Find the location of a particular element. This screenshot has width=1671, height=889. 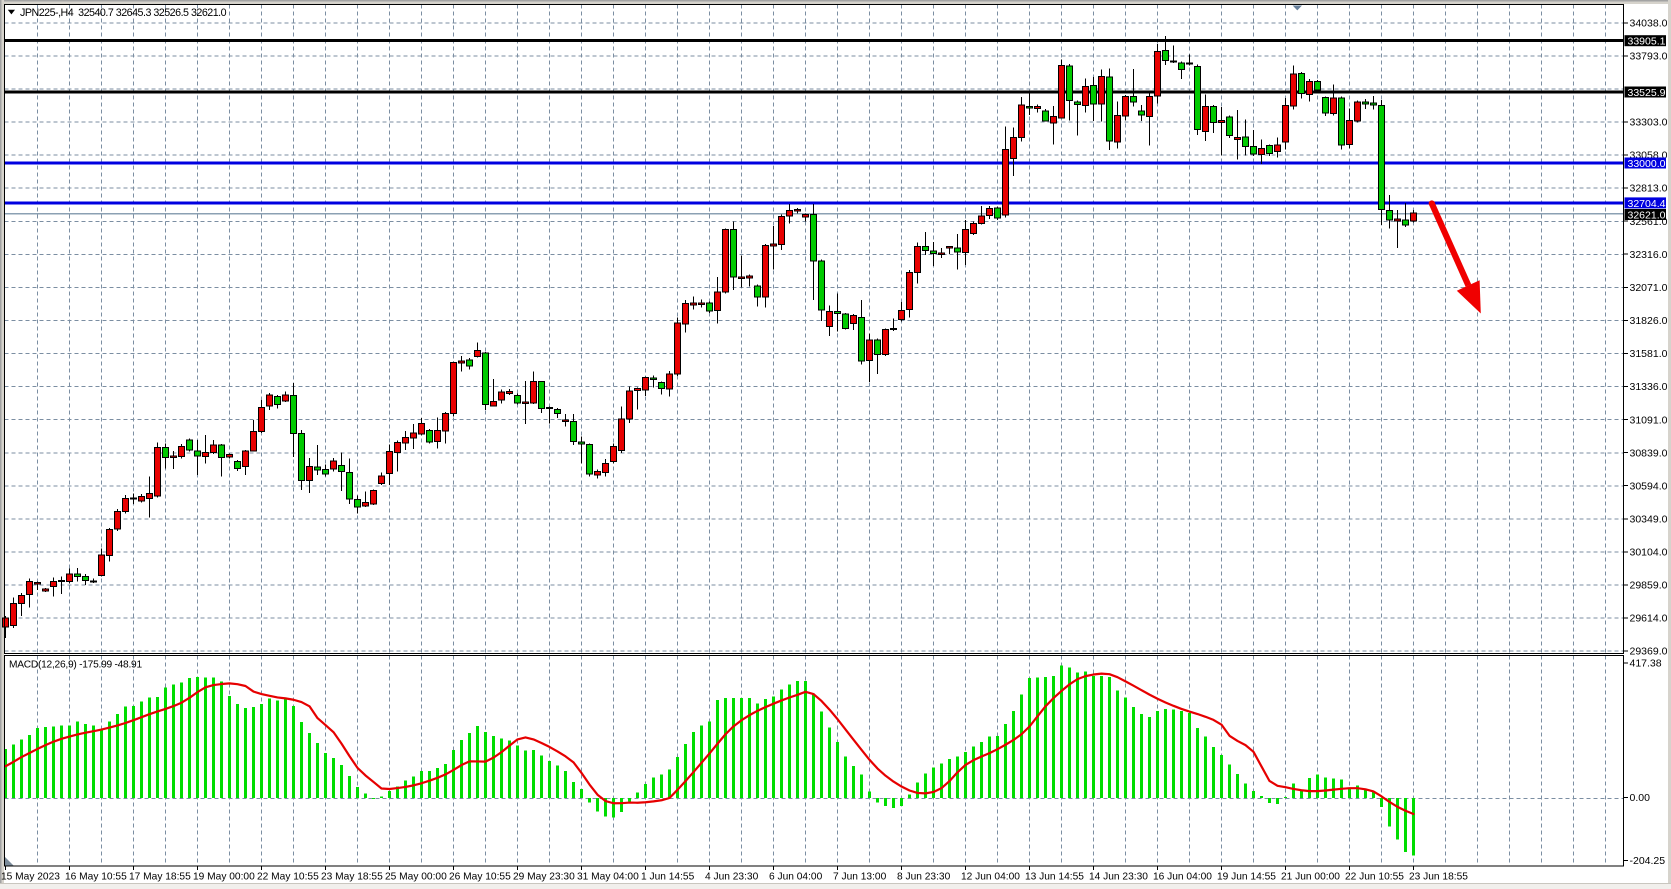

svg-text: MACD(12,26,9) -175.99 -48.91 is located at coordinates (75, 665).